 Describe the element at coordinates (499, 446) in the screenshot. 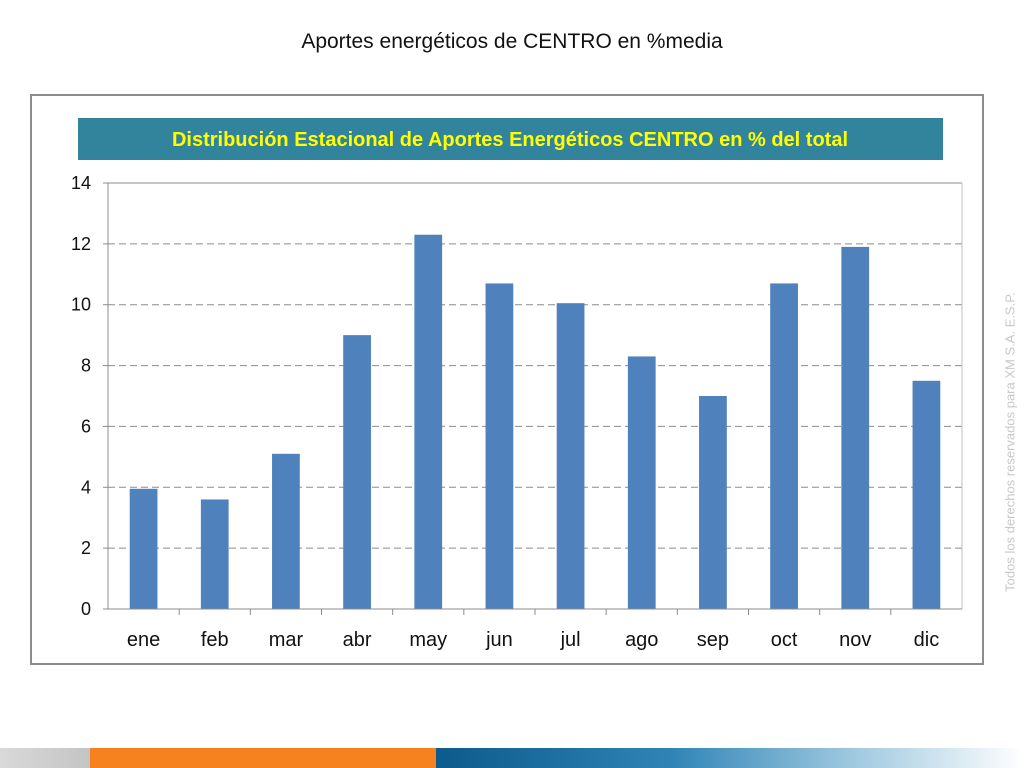

I see `bar-jun` at that location.